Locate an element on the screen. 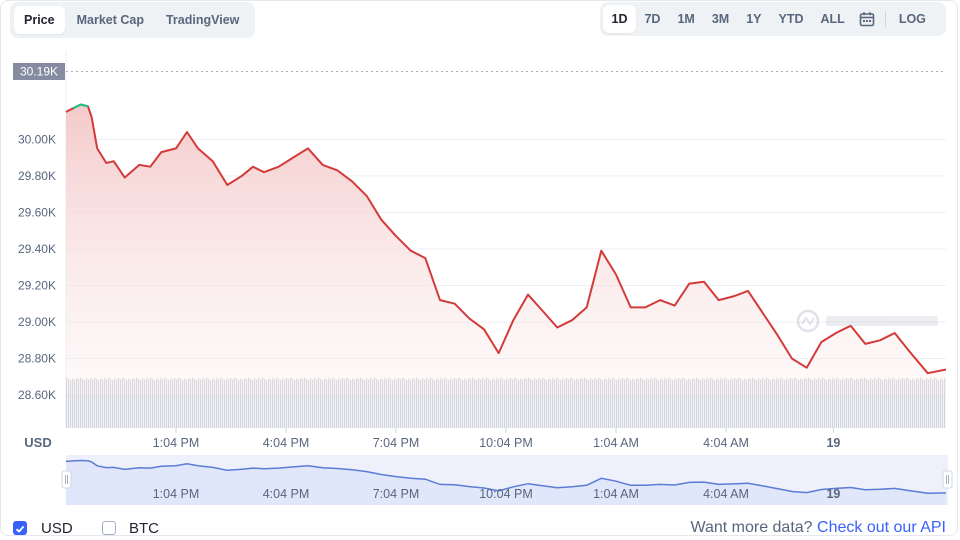 Image resolution: width=960 pixels, height=540 pixels. y-tick-label: 29.60K is located at coordinates (37, 212).